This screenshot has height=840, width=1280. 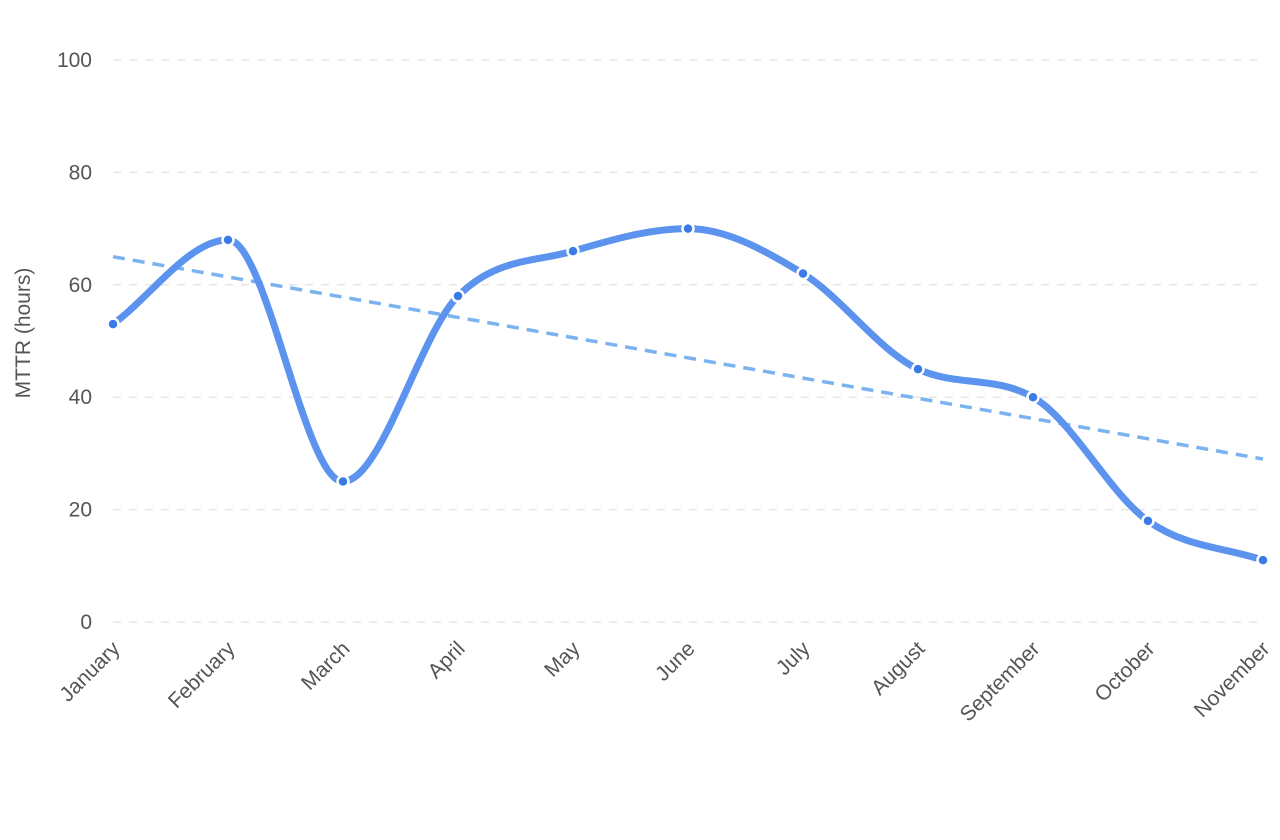 I want to click on x-tick-label: October, so click(x=1124, y=671).